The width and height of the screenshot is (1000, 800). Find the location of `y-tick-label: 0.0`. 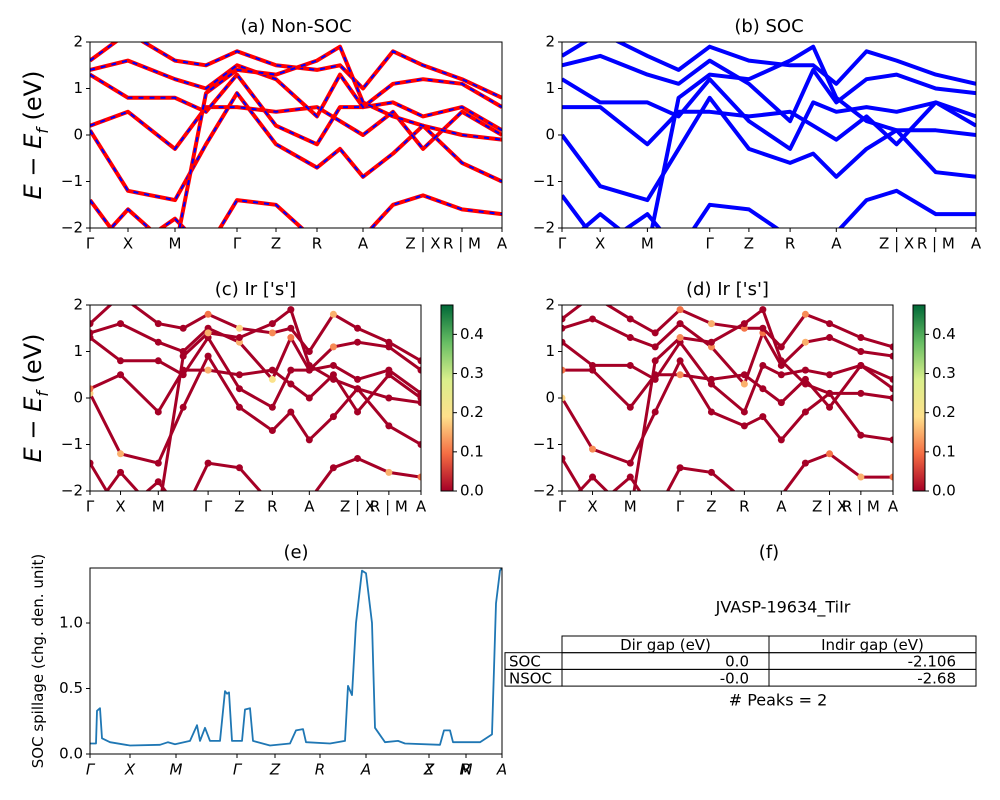

y-tick-label: 0.0 is located at coordinates (71, 754).